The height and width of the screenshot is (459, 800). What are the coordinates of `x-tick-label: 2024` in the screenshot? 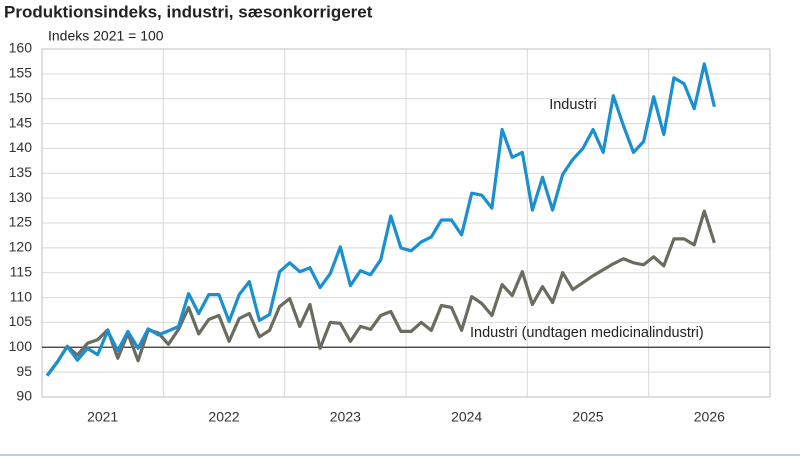 It's located at (466, 417).